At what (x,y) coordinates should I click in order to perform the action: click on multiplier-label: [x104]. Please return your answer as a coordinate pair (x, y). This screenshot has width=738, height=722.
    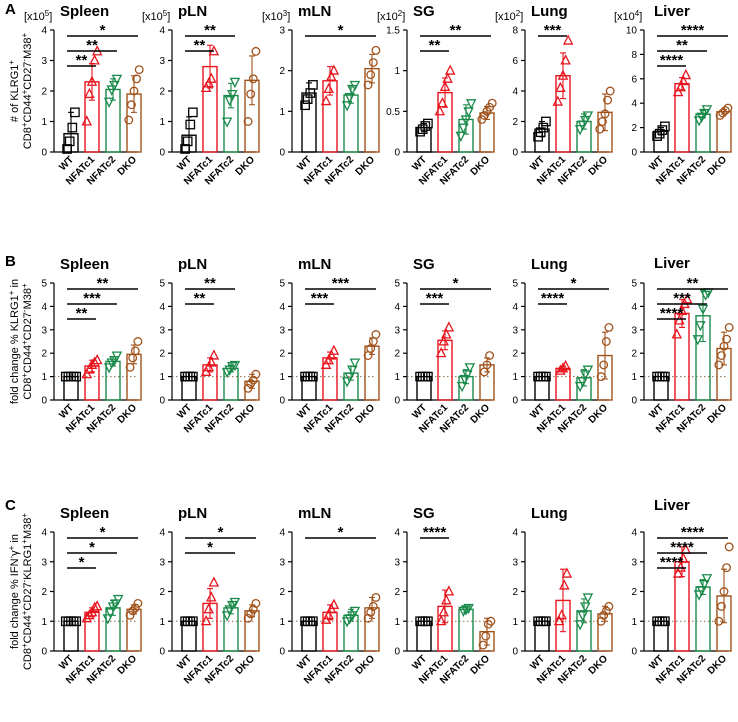
    Looking at the image, I should click on (628, 16).